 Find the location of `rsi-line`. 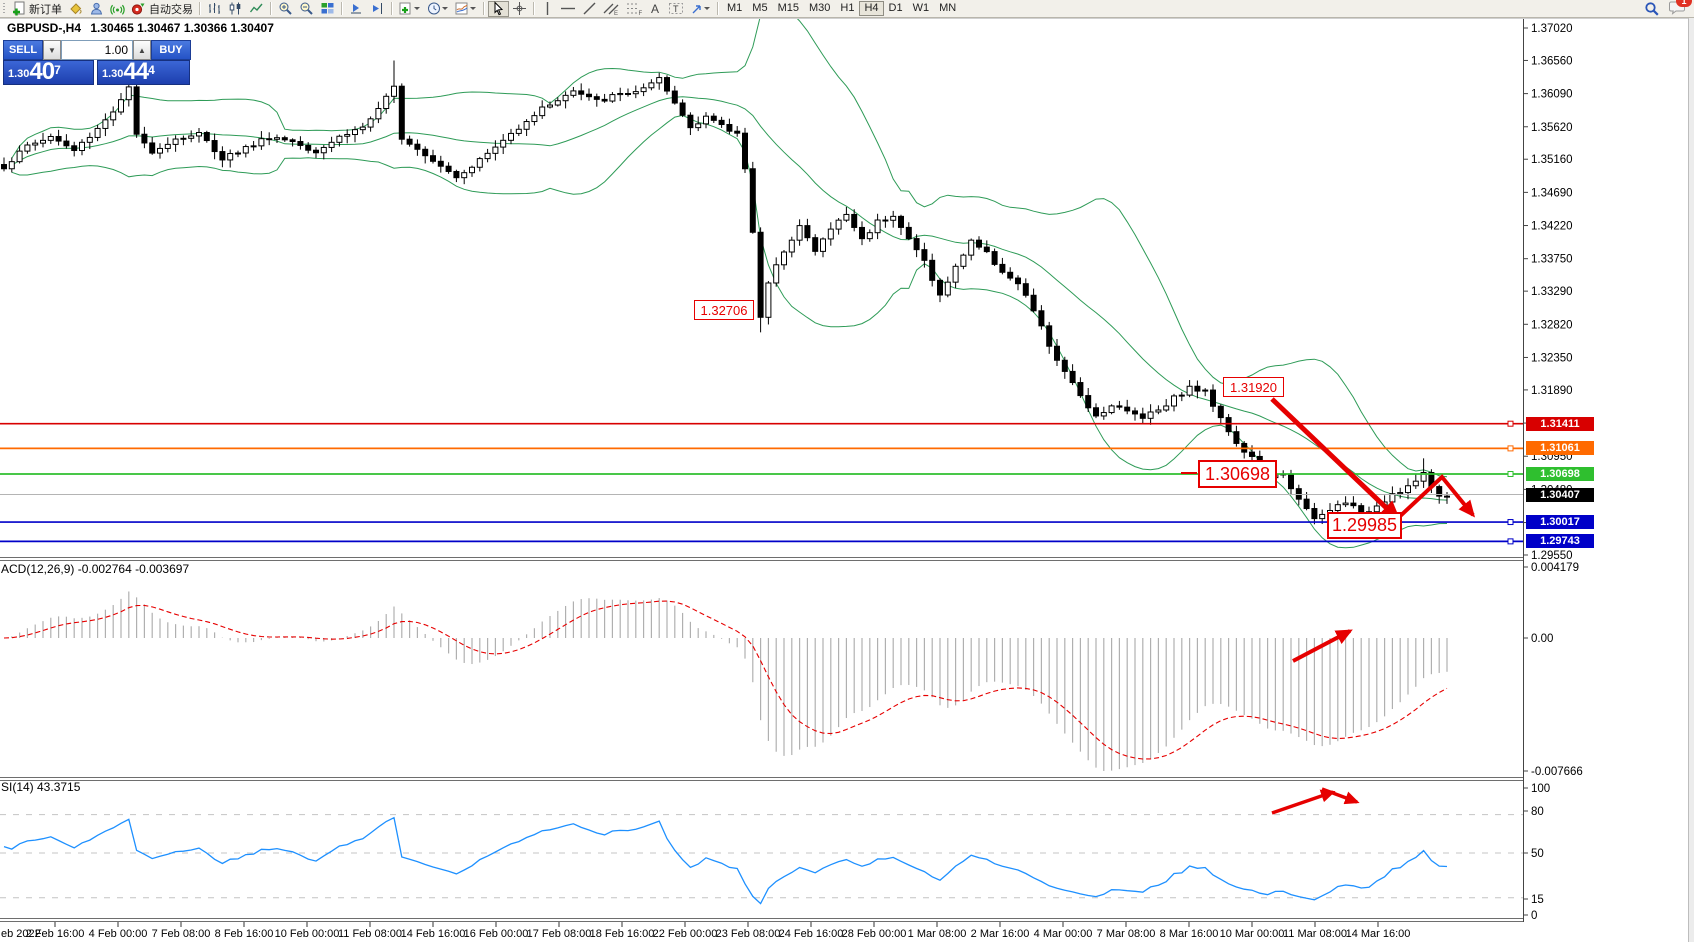

rsi-line is located at coordinates (725, 860).